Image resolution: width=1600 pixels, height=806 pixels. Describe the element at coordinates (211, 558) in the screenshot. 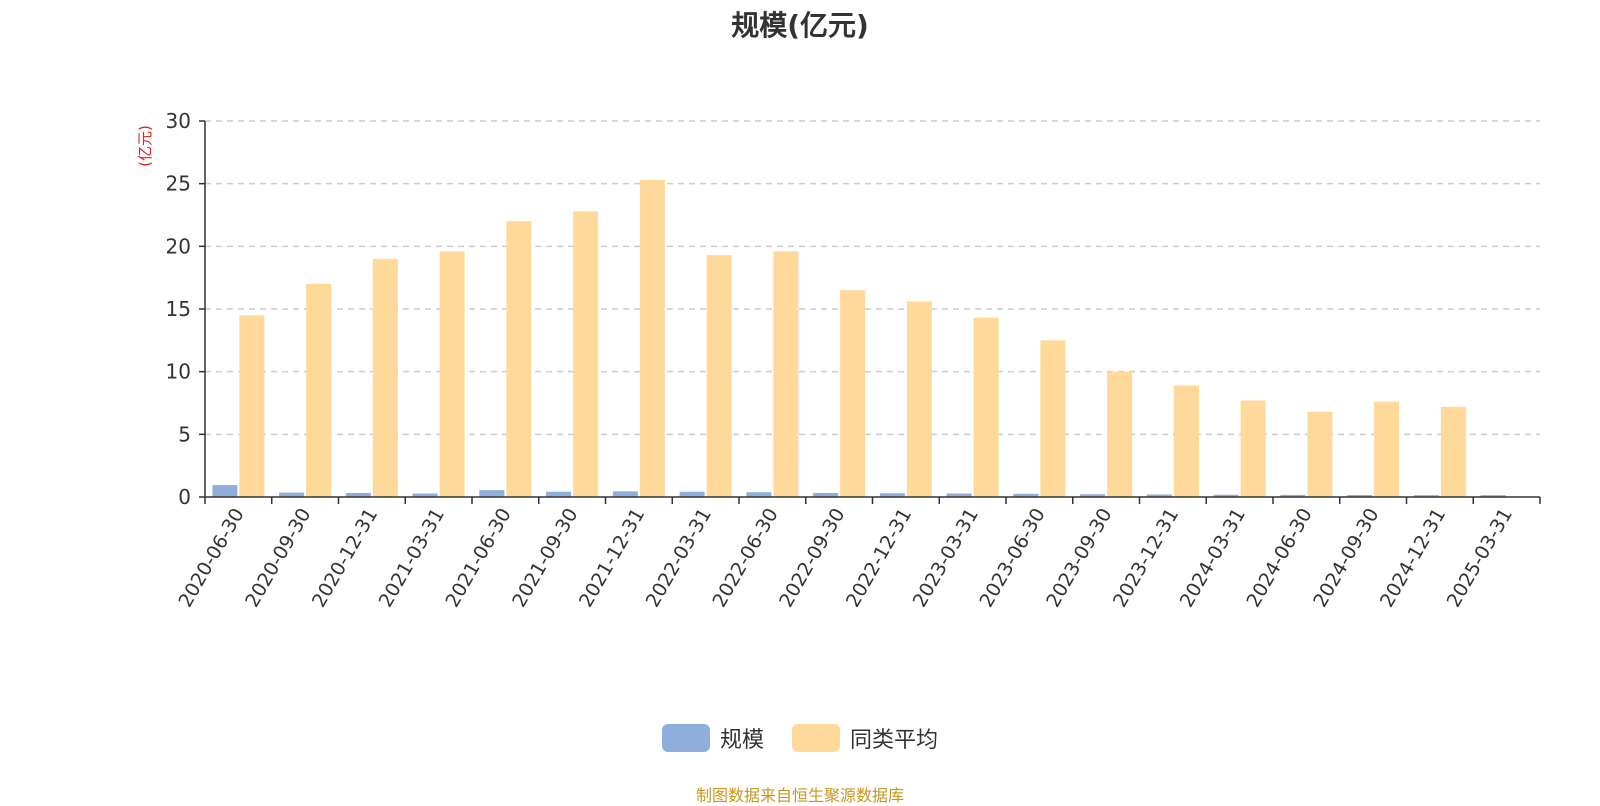

I see `x-tick-label: 2020-06-30` at that location.